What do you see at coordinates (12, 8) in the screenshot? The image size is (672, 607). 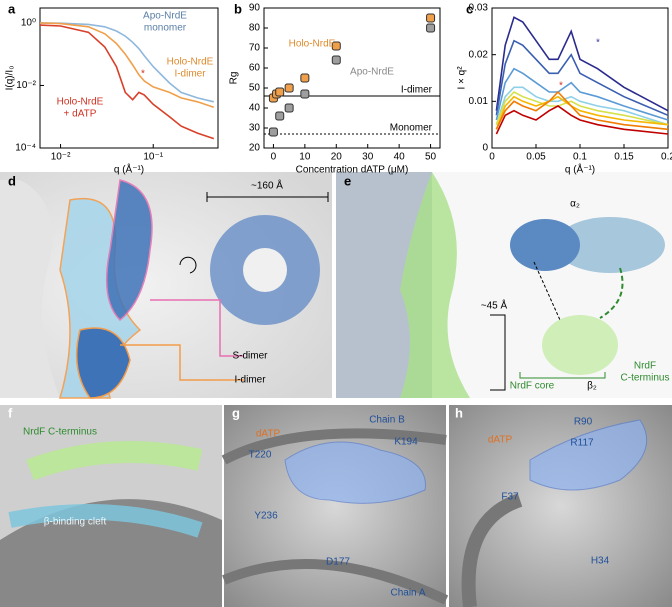 I see `panel-letter: a` at bounding box center [12, 8].